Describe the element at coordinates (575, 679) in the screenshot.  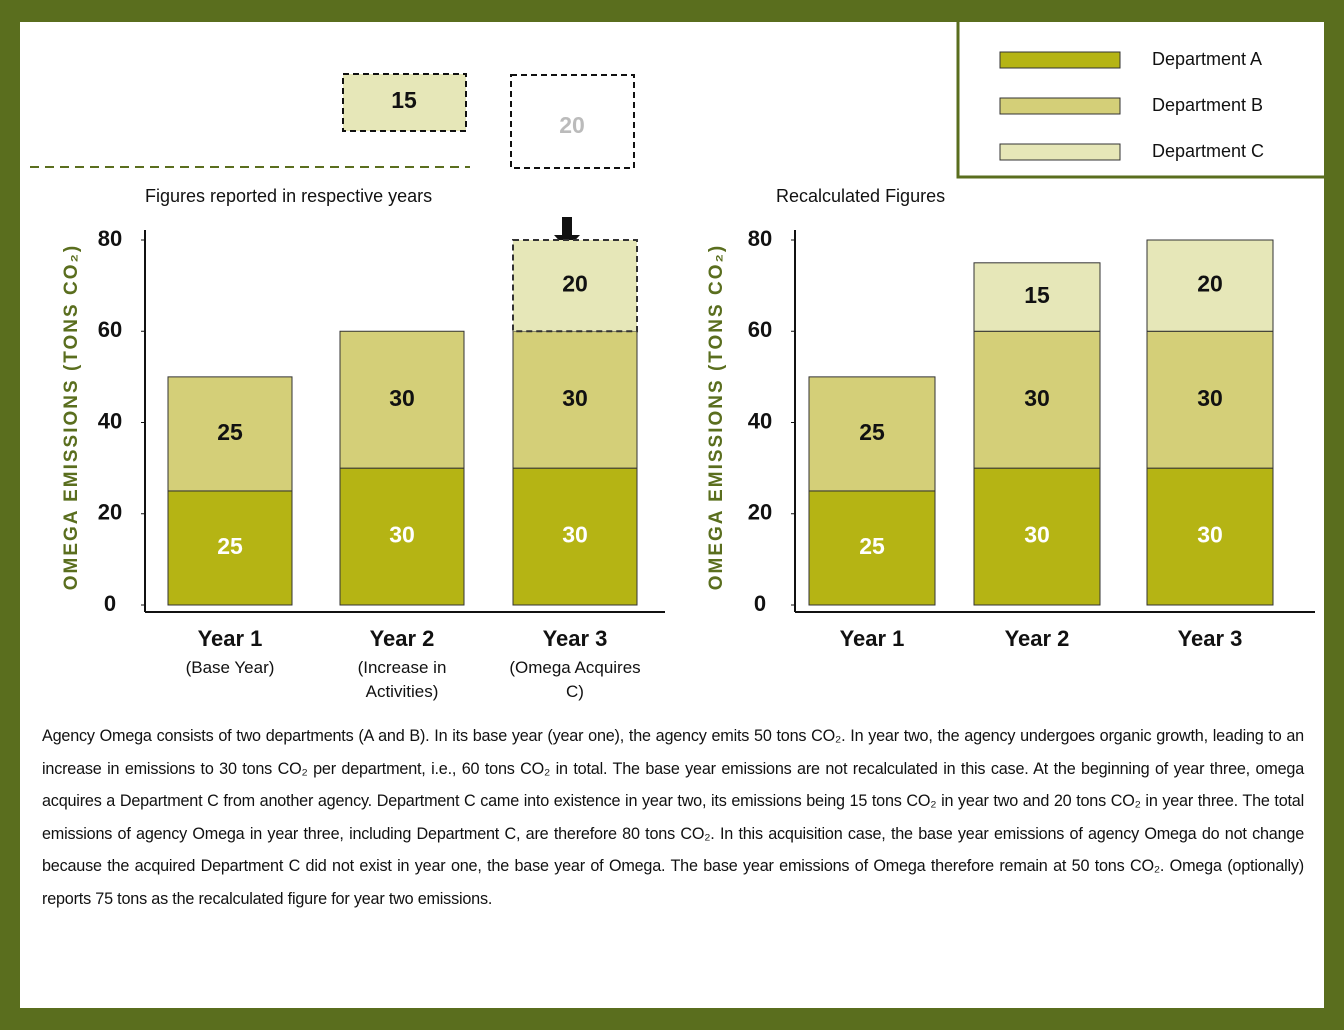
I see `category-note: (Omega Acquires C)` at that location.